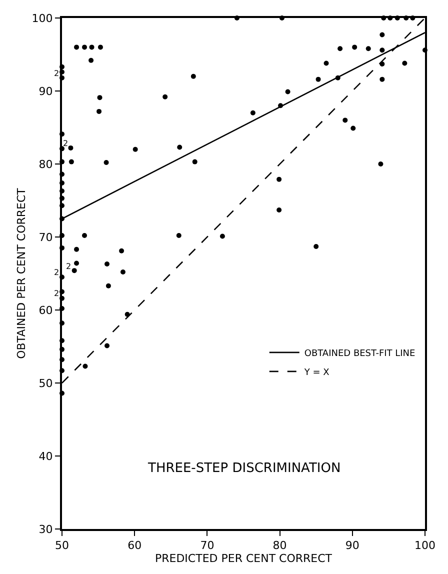 This screenshot has height=574, width=448. I want to click on y-tick-label: 40, so click(45, 456).